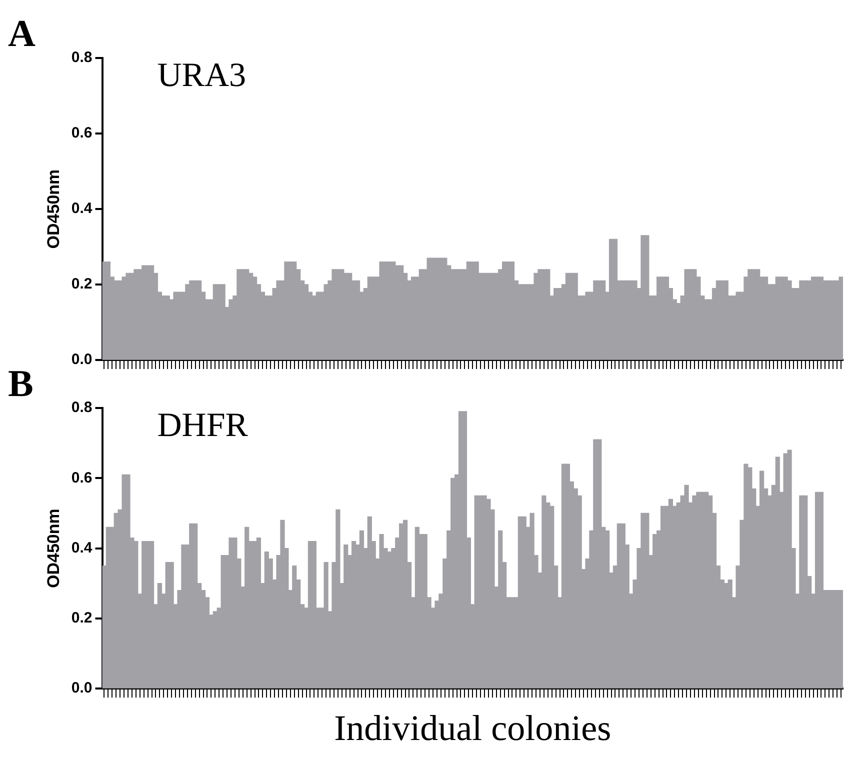 The width and height of the screenshot is (844, 758). I want to click on text: A, so click(22, 34).